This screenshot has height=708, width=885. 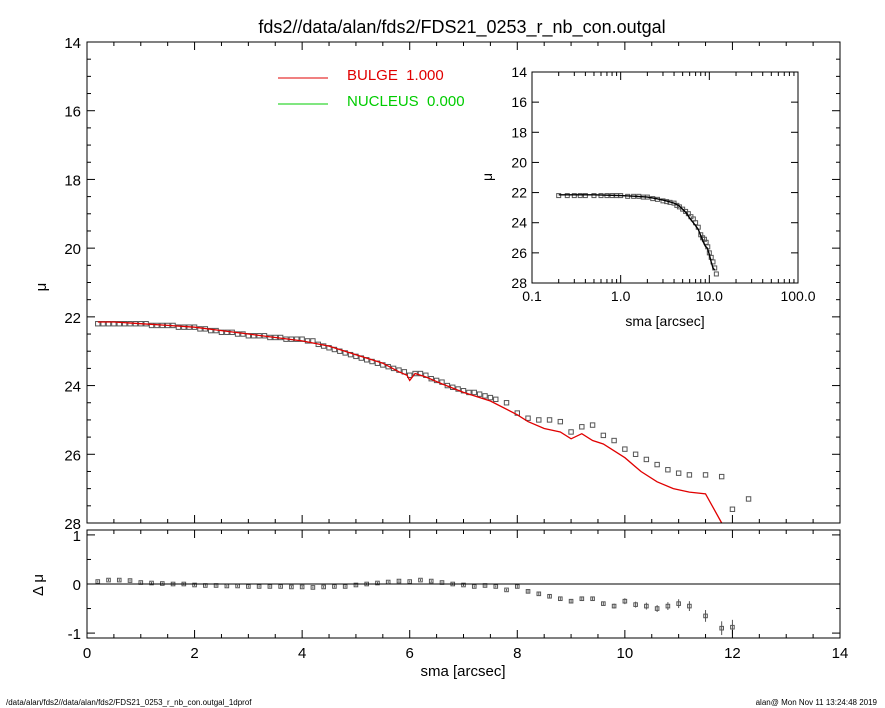 I want to click on inset-y-tick-label: 20, so click(x=519, y=162).